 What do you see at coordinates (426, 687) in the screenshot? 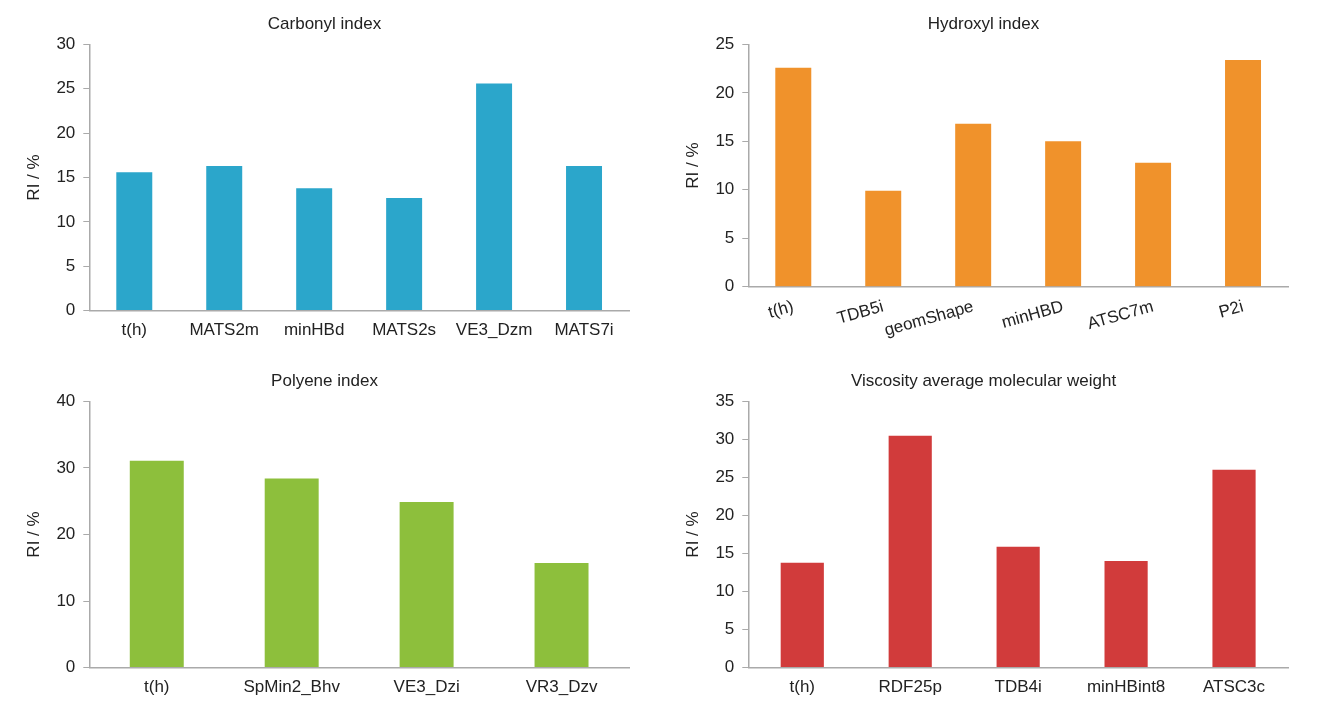
I see `x-tick-label: VE3_Dzi` at bounding box center [426, 687].